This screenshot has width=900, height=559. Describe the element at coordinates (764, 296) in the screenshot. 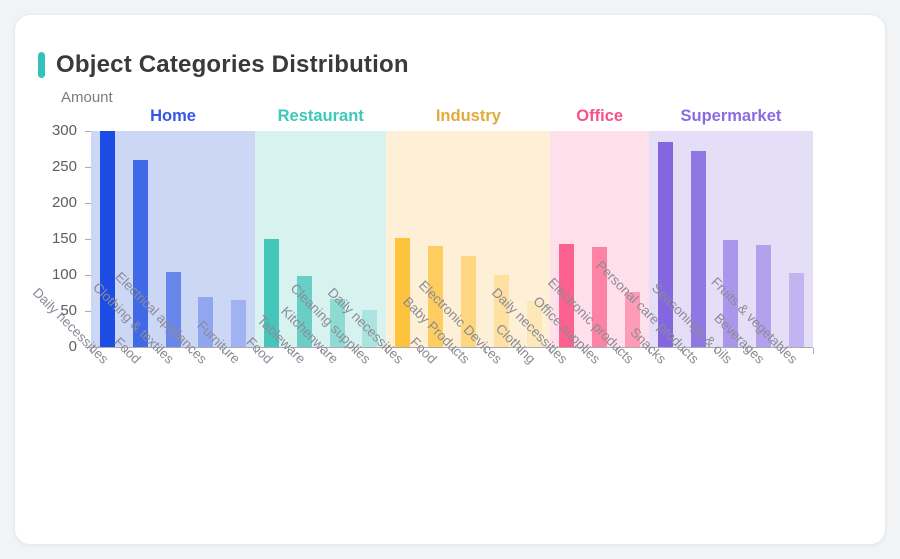

I see `bar-beverages` at that location.